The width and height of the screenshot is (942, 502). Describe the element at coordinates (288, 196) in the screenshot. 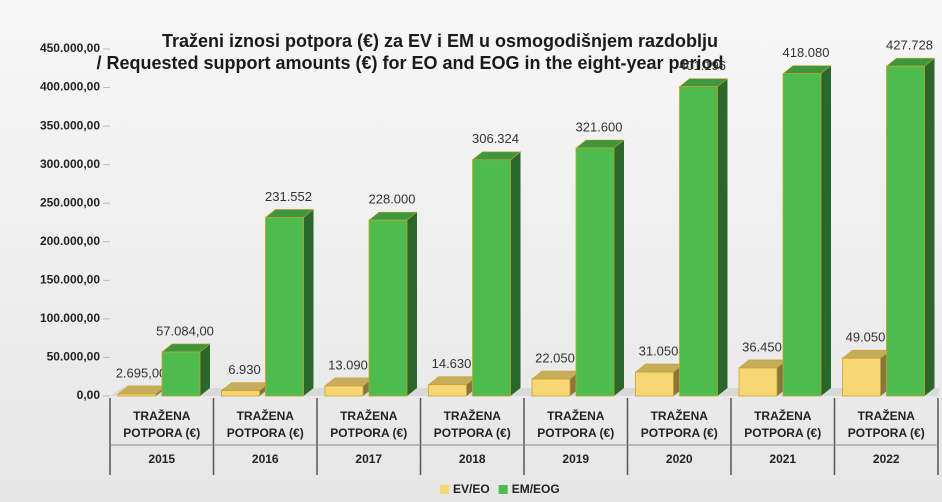

I see `data-label: 231.552` at that location.